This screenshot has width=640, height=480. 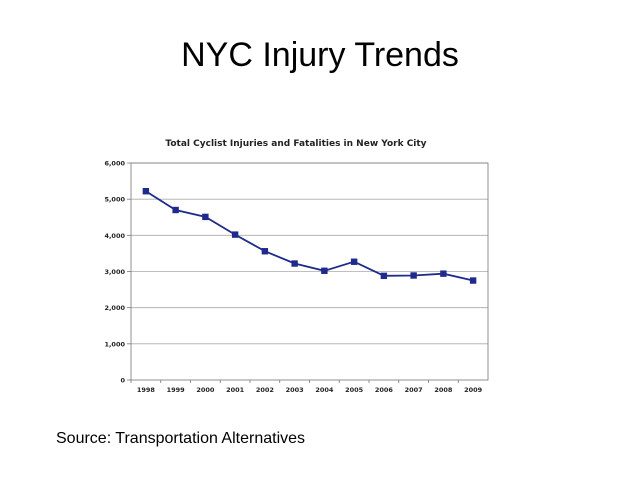 I want to click on y-tick-label: 5,000, so click(x=114, y=200).